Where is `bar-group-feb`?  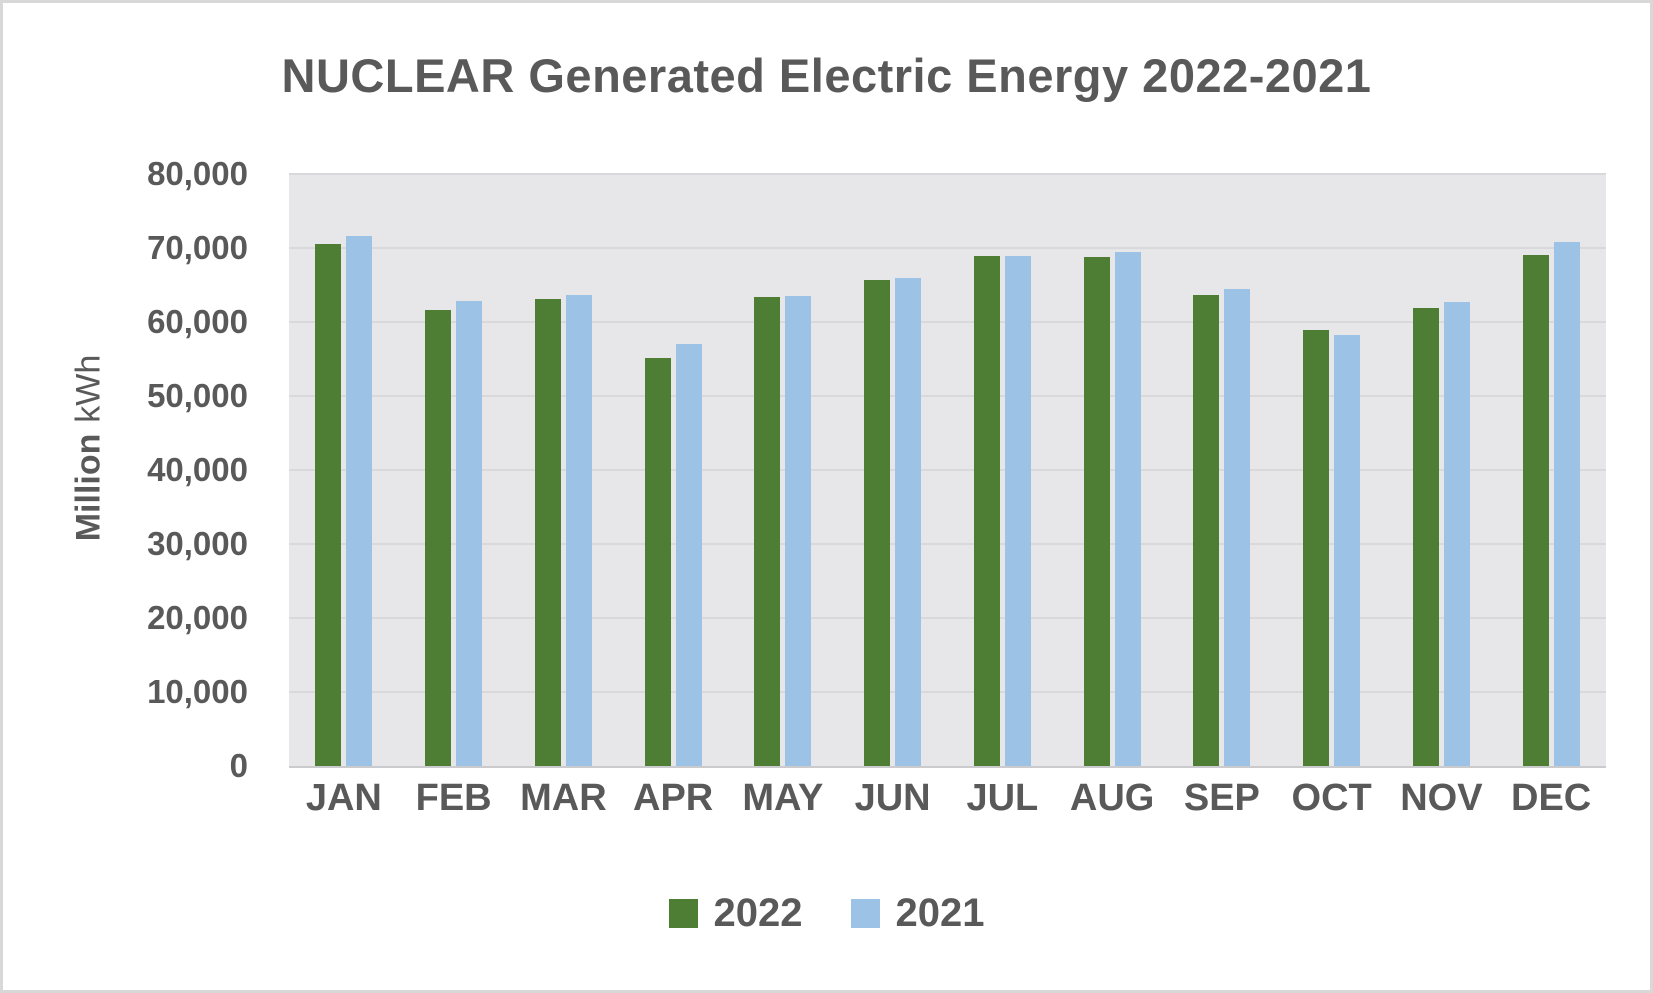
bar-group-feb is located at coordinates (454, 470).